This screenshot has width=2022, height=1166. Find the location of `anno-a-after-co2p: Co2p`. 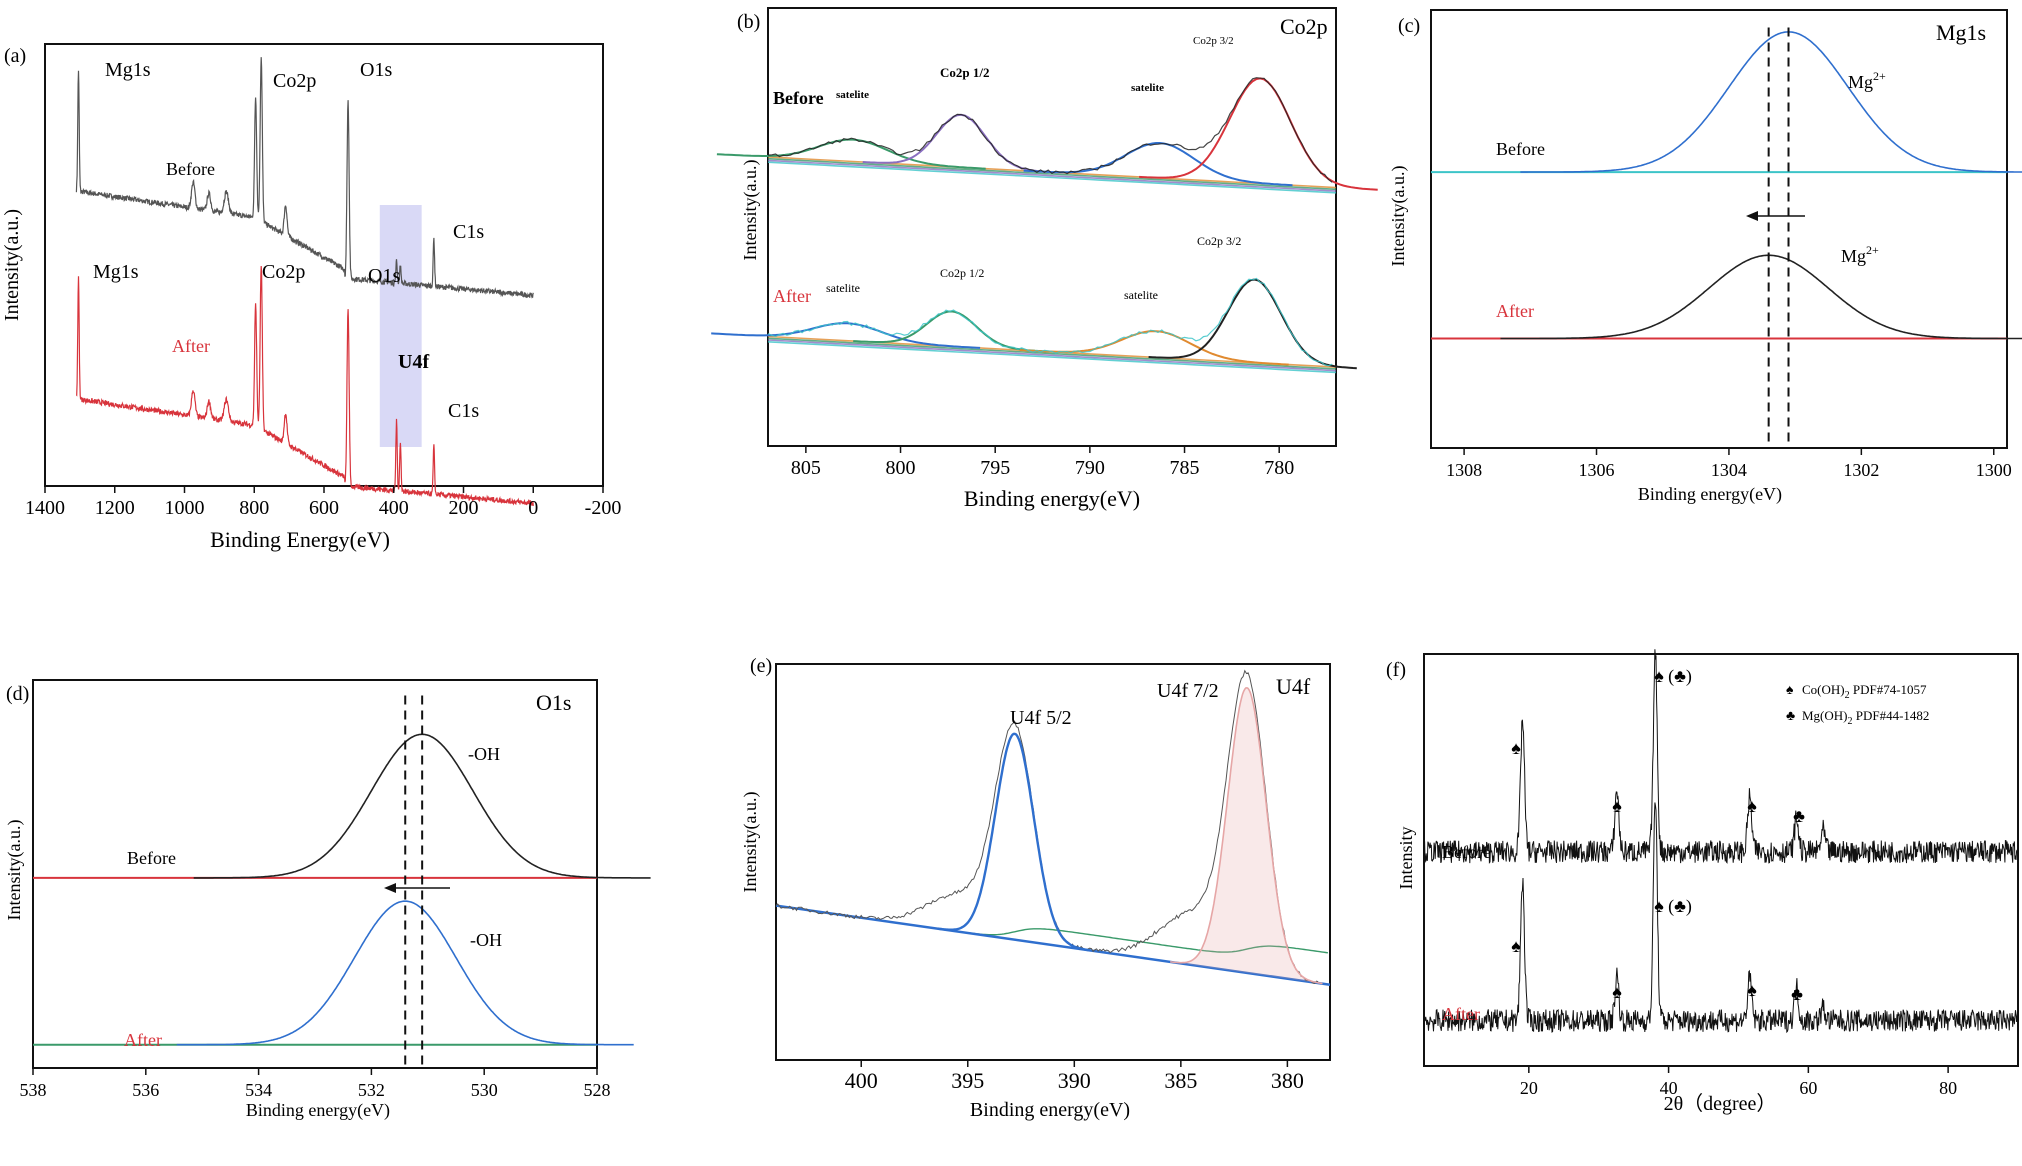

anno-a-after-co2p: Co2p is located at coordinates (283, 272).